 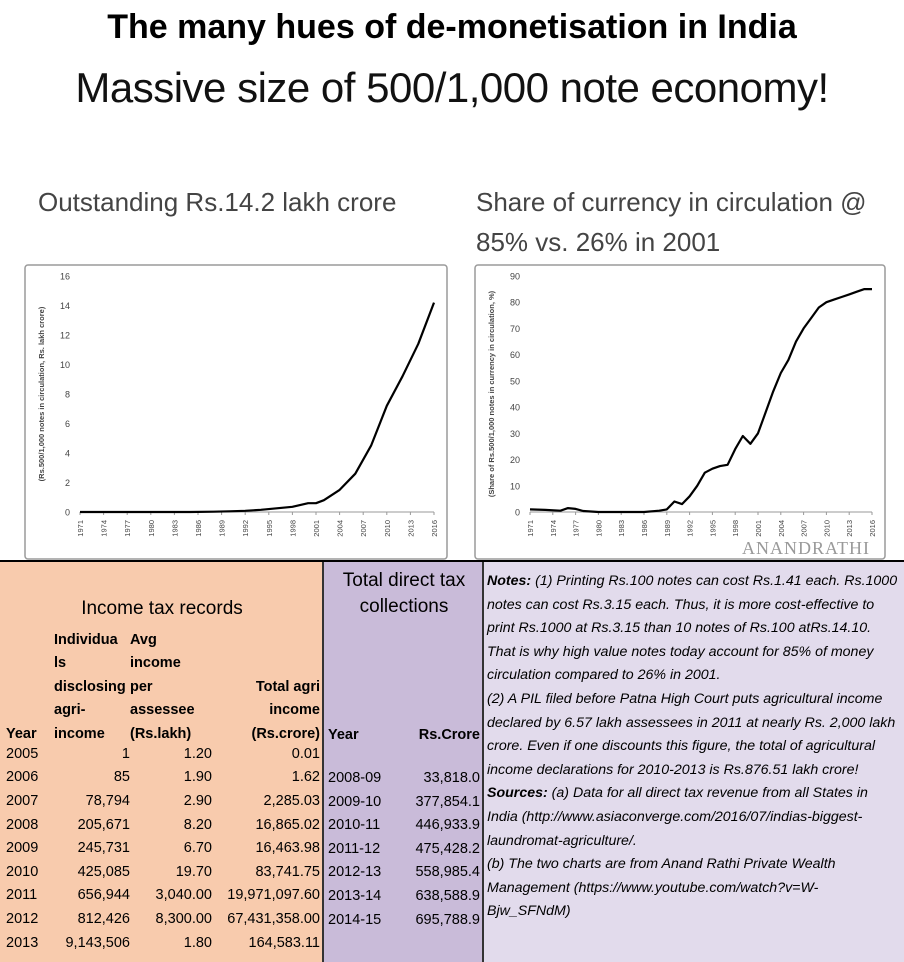 I want to click on chart-frame, so click(x=236, y=412).